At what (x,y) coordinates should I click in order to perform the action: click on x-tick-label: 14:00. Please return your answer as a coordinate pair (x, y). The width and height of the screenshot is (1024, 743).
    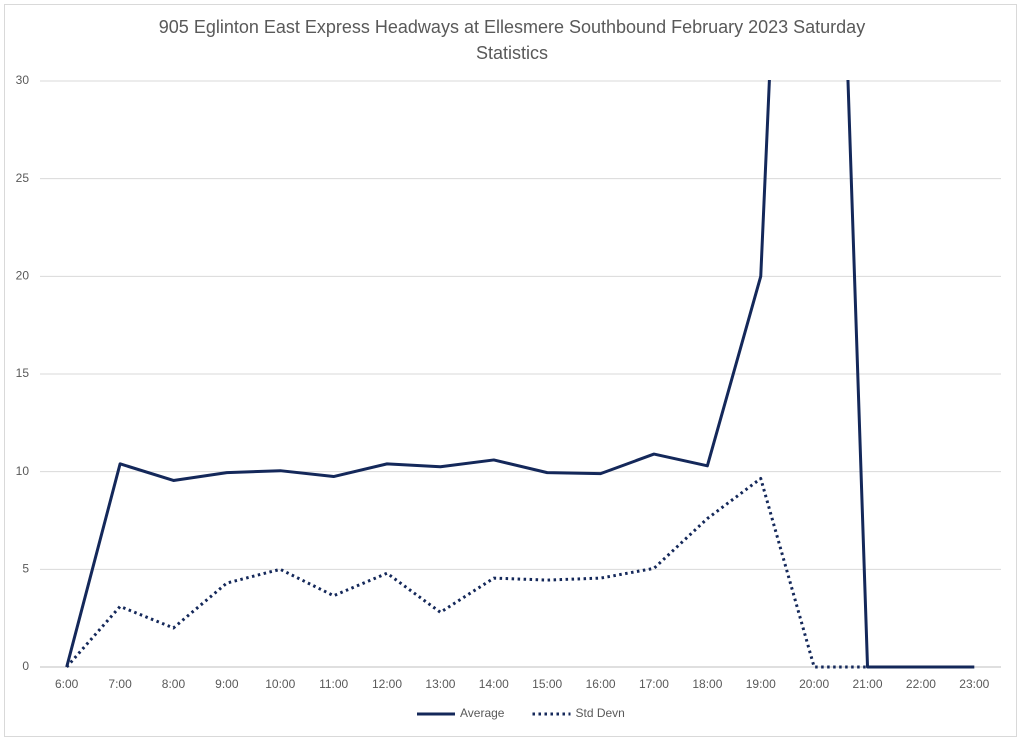
    Looking at the image, I should click on (494, 684).